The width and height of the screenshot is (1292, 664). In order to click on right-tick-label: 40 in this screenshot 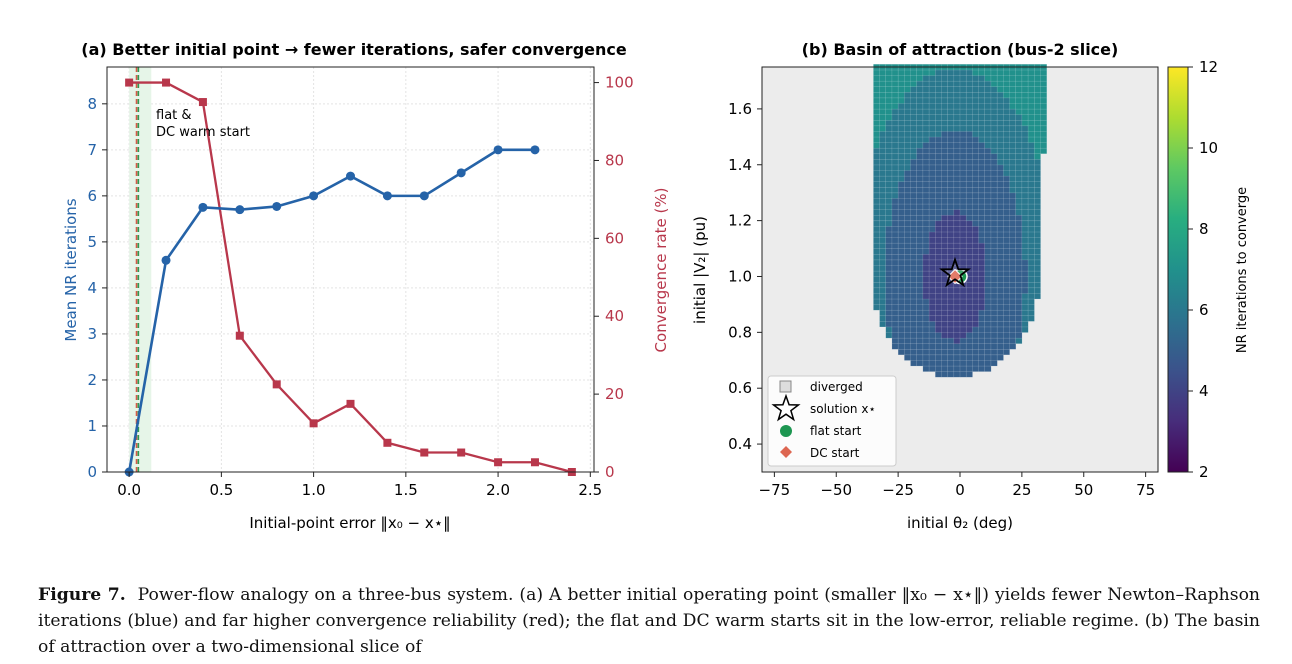, I will do `click(614, 316)`.